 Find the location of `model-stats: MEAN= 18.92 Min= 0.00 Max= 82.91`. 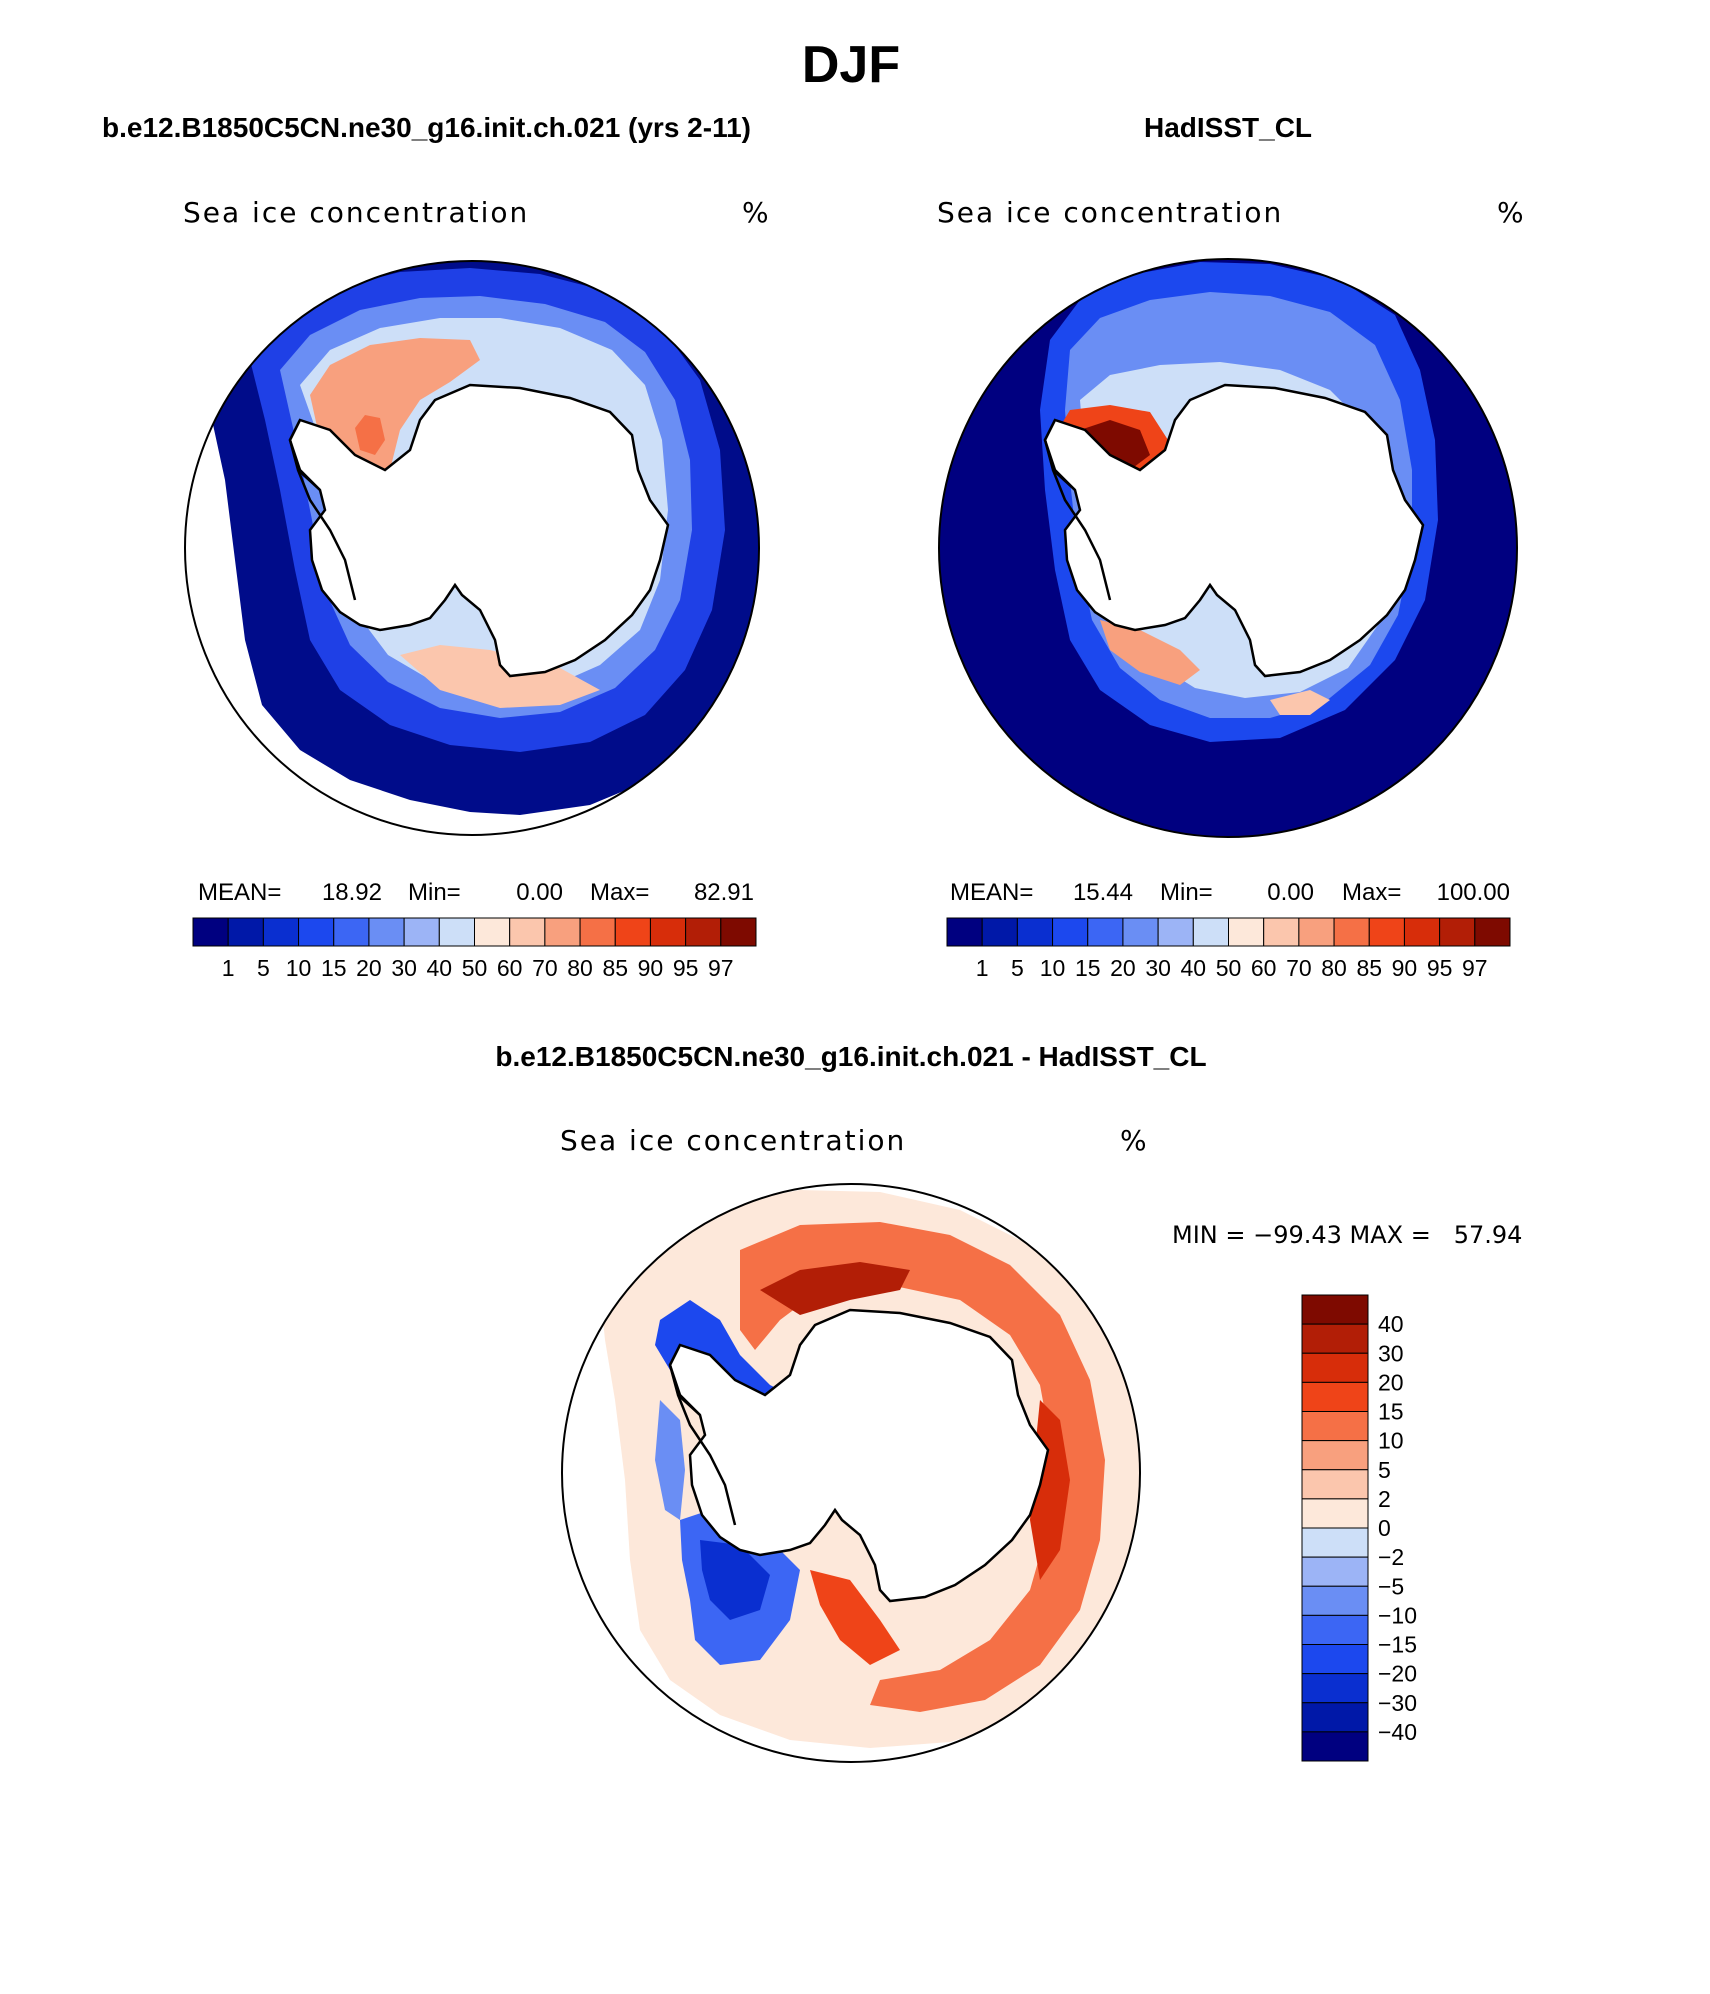

model-stats: MEAN= 18.92 Min= 0.00 Max= 82.91 is located at coordinates (476, 892).